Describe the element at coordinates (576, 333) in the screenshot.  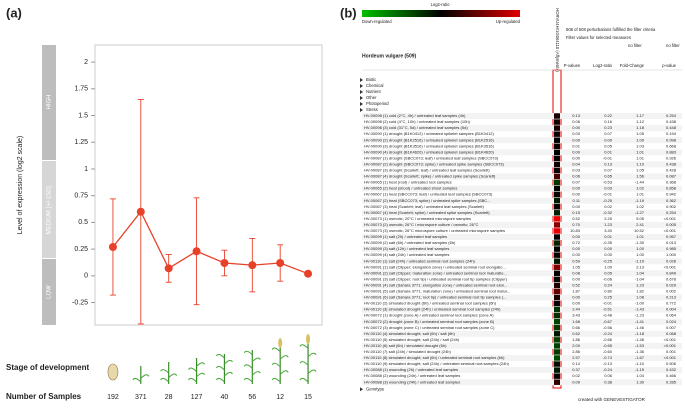
I see `row-value: 0.62` at that location.